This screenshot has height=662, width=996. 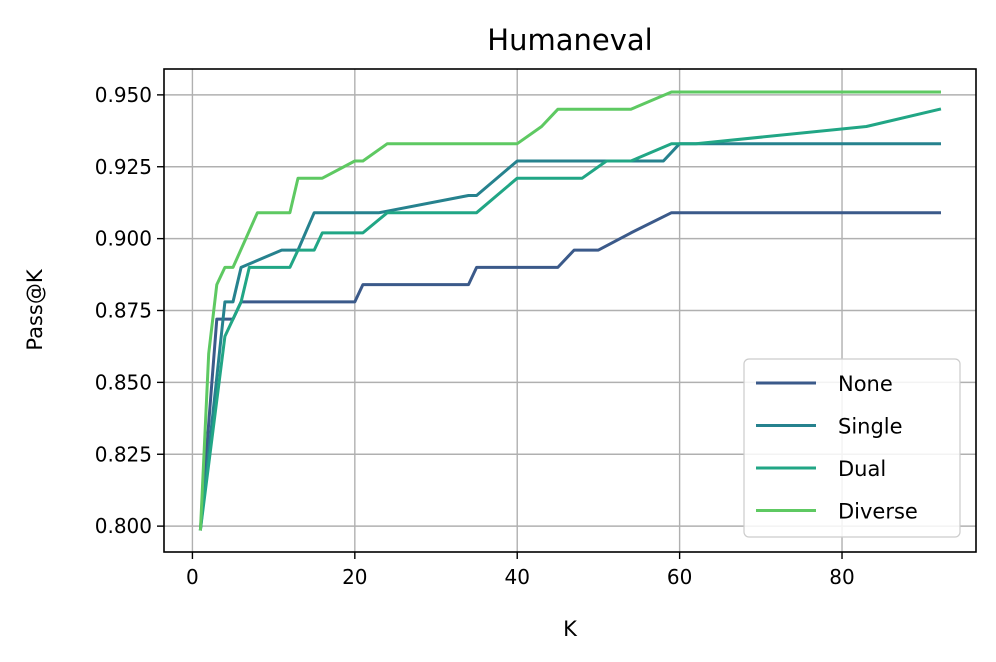 I want to click on y-tick-label: 0.825, so click(x=123, y=454).